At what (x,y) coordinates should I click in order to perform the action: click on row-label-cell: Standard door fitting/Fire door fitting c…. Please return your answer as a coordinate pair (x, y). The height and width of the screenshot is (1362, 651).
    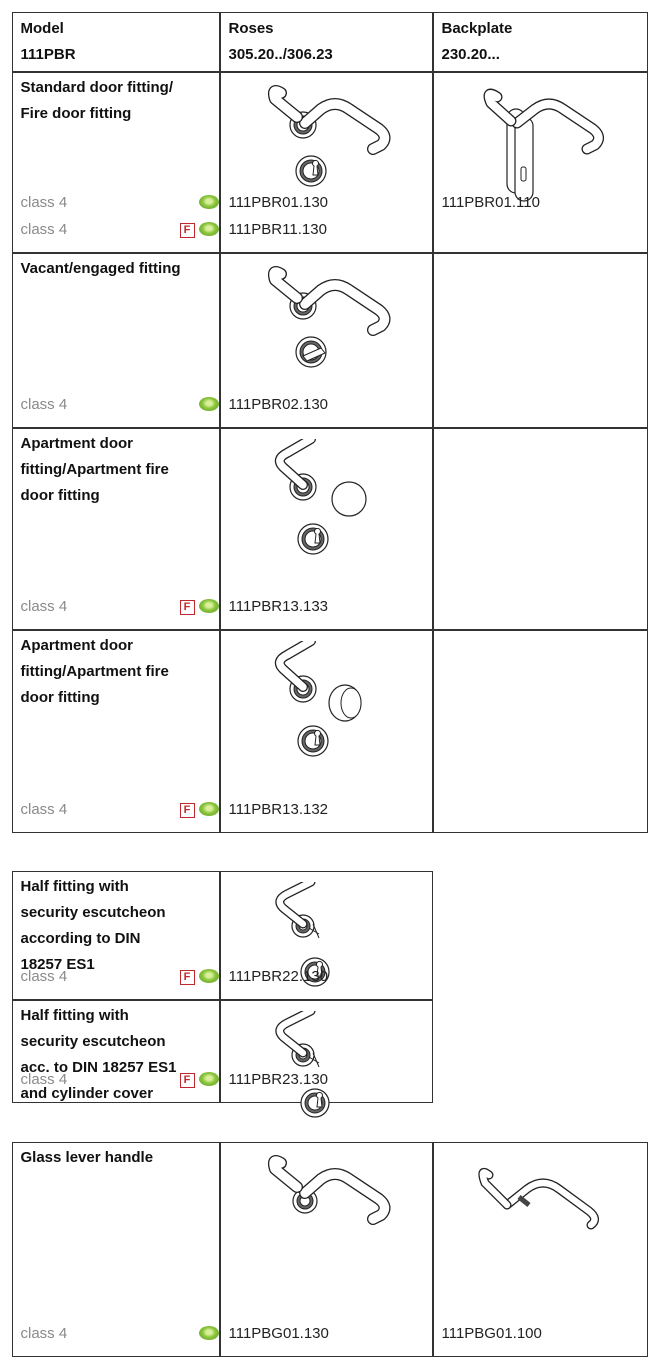
    Looking at the image, I should click on (115, 162).